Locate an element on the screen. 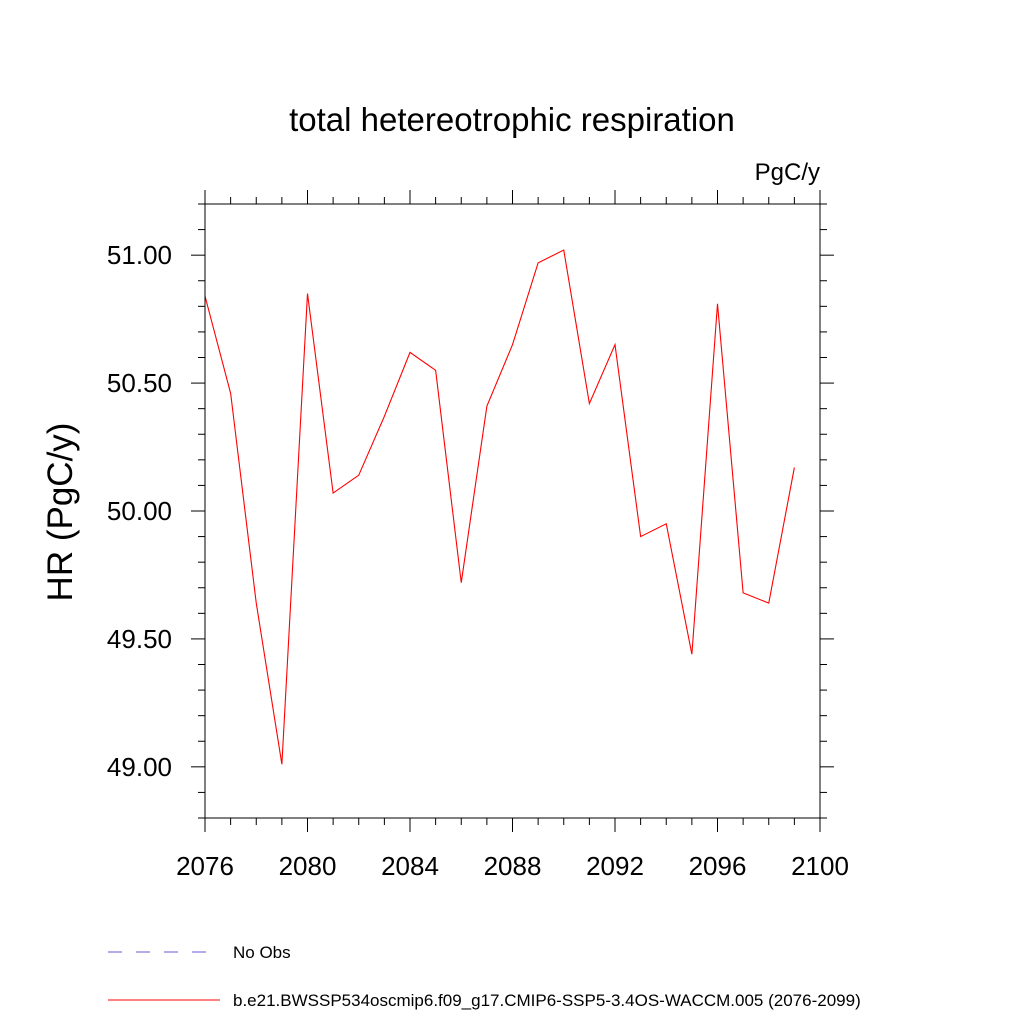 This screenshot has width=1024, height=1024. x-tick-label: 2076 is located at coordinates (205, 866).